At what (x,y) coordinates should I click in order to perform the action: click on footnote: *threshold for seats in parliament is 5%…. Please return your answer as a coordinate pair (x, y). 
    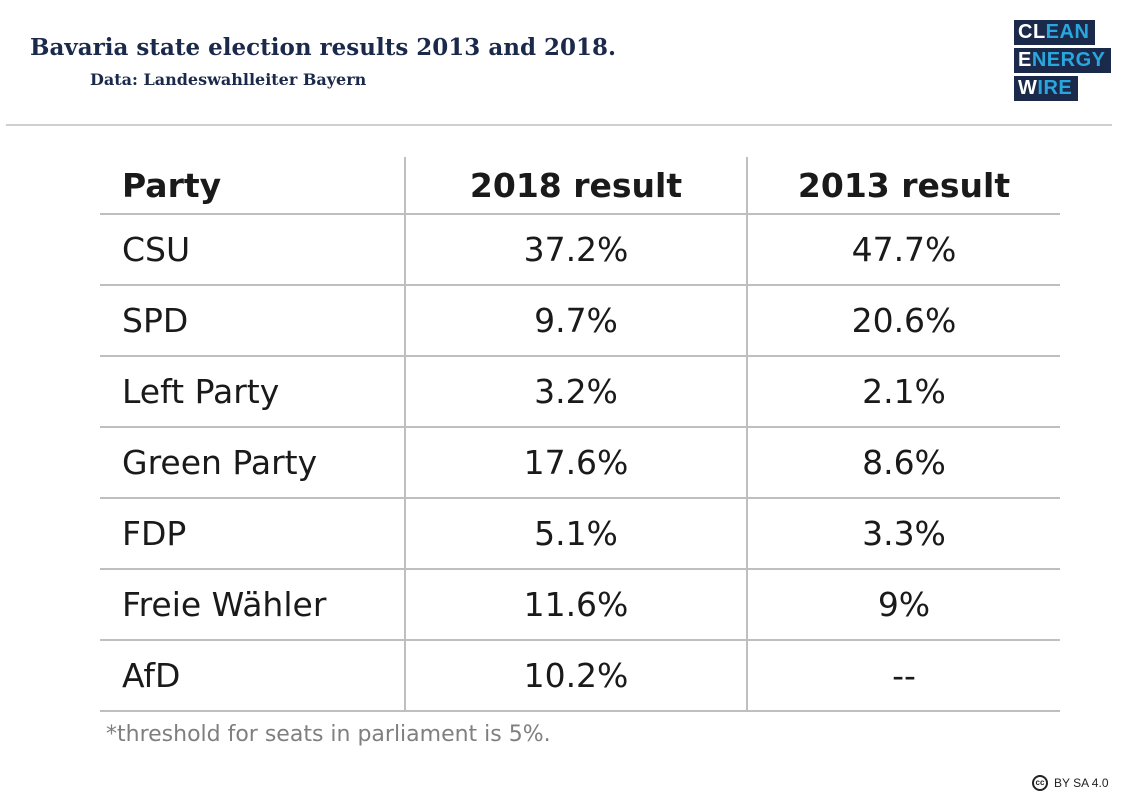
    Looking at the image, I should click on (328, 734).